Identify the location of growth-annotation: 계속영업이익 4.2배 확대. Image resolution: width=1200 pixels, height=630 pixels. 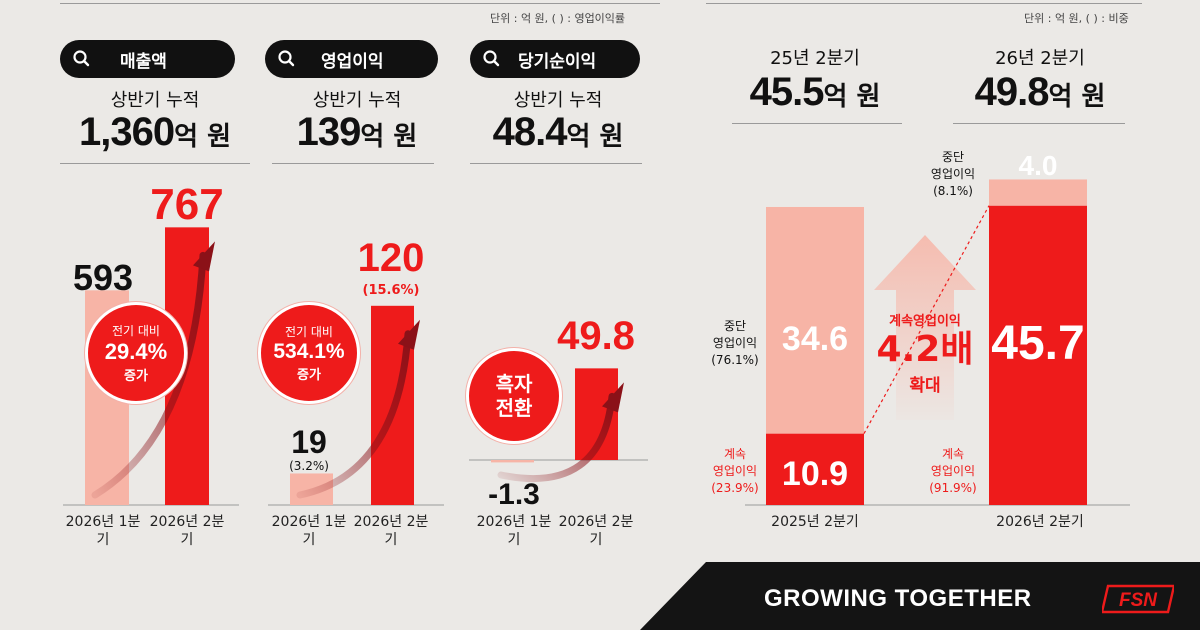
(925, 353).